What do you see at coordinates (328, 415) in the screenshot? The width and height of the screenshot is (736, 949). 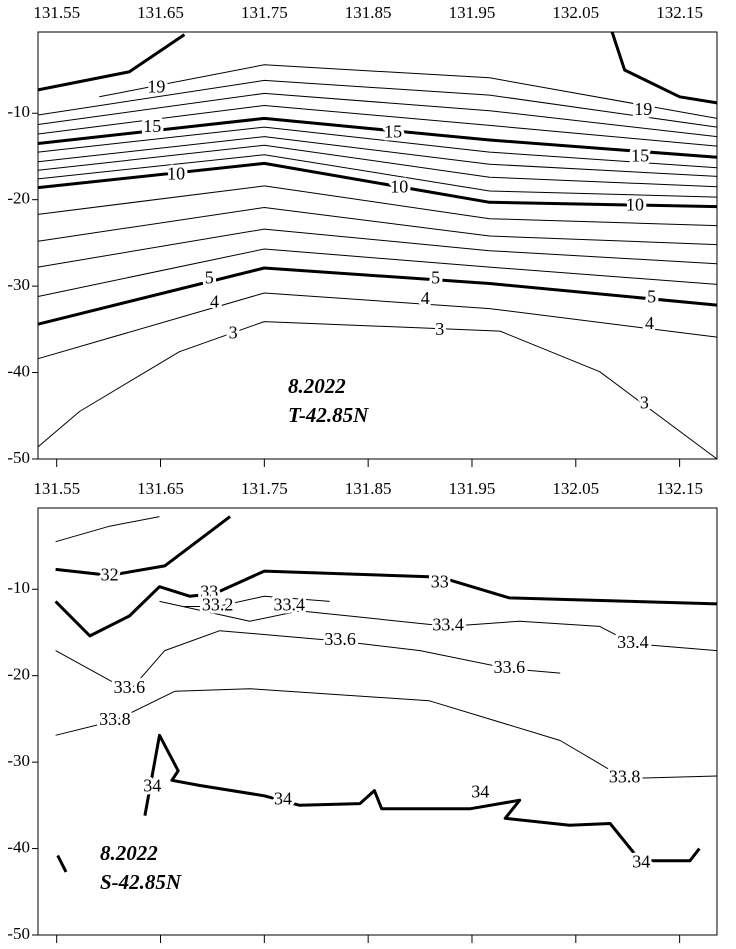 I see `annotation: T-42.85N` at bounding box center [328, 415].